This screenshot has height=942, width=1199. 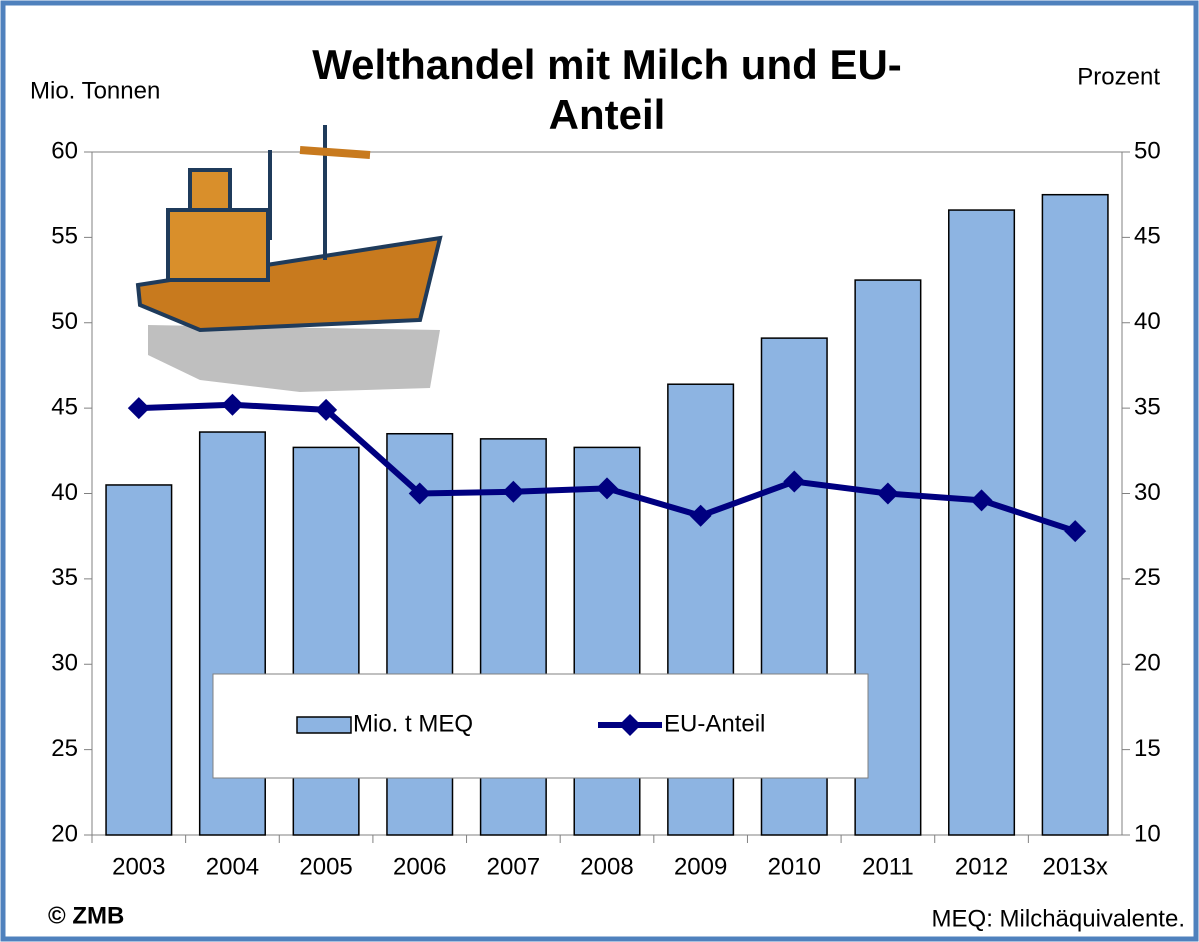 I want to click on y2-tick-label: 45, so click(x=1147, y=236).